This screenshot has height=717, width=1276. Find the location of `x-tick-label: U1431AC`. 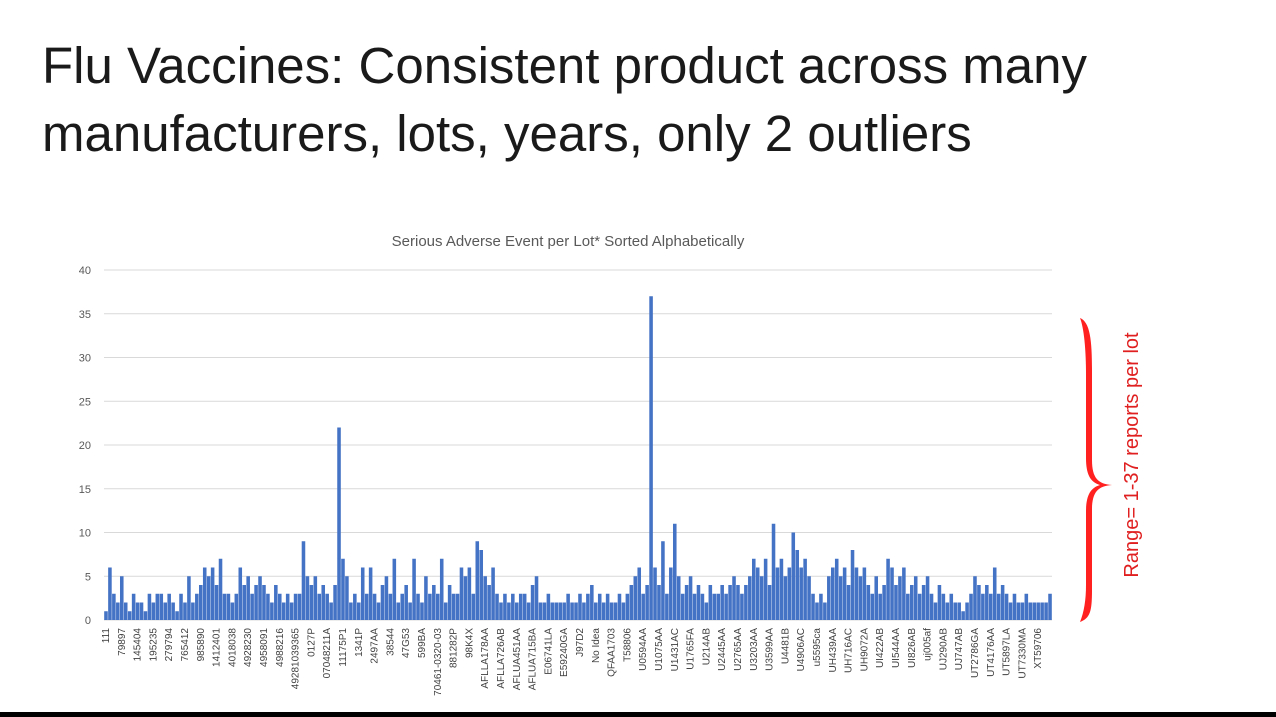

x-tick-label: U1431AC is located at coordinates (675, 649).